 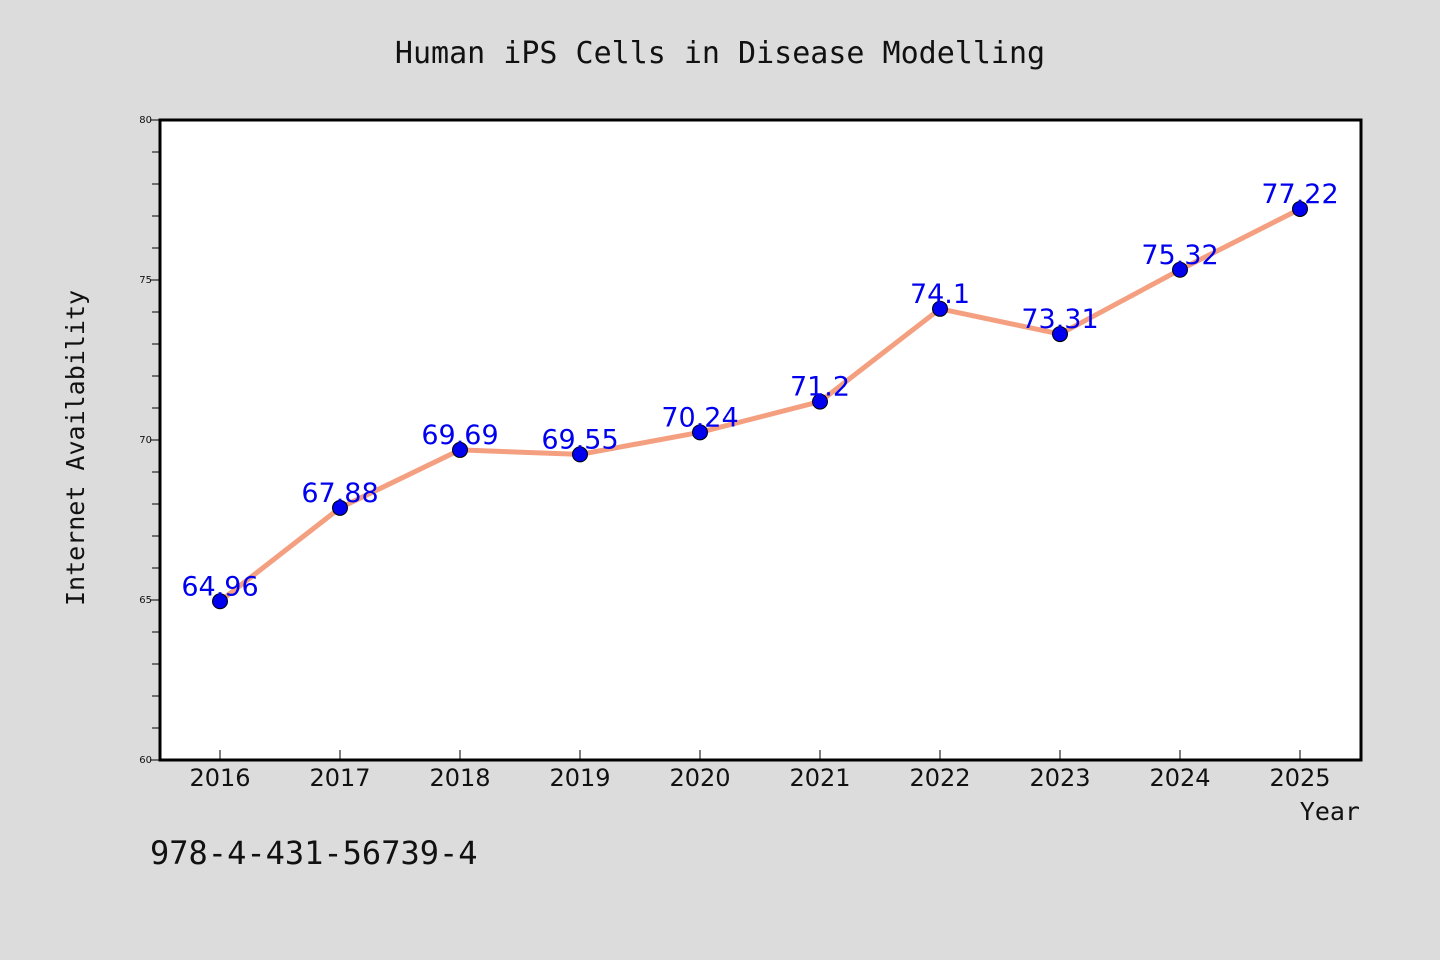 What do you see at coordinates (579, 439) in the screenshot?
I see `data-label: 69.55` at bounding box center [579, 439].